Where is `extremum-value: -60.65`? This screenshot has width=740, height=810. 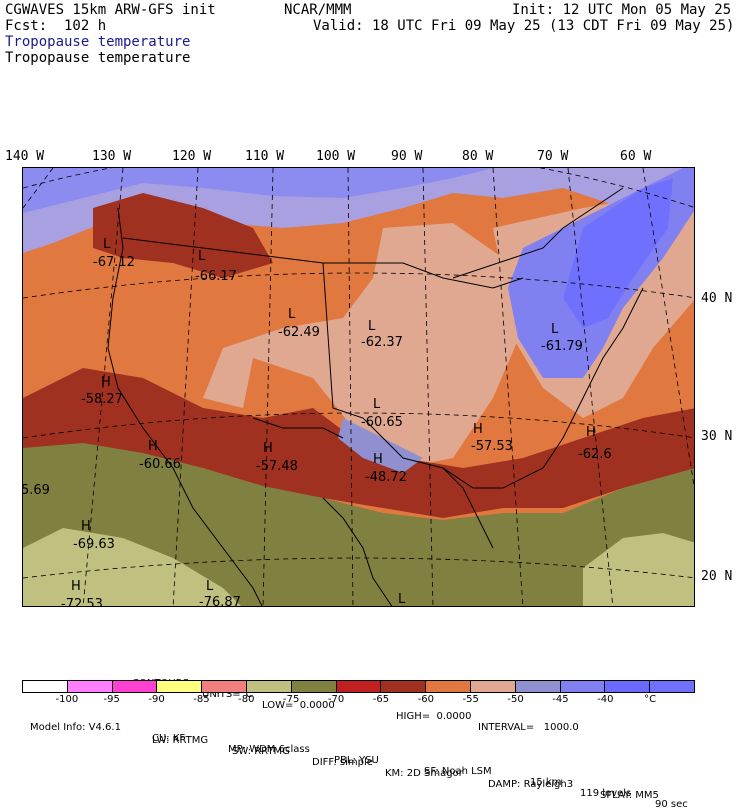
extremum-value: -60.65 is located at coordinates (382, 422).